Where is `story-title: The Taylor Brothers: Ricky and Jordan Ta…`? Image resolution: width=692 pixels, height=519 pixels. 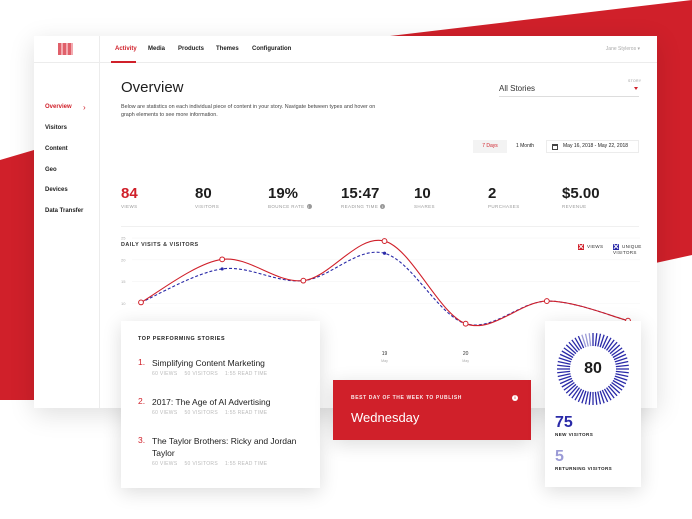
story-title: The Taylor Brothers: Ricky and Jordan Ta… is located at coordinates (224, 447).